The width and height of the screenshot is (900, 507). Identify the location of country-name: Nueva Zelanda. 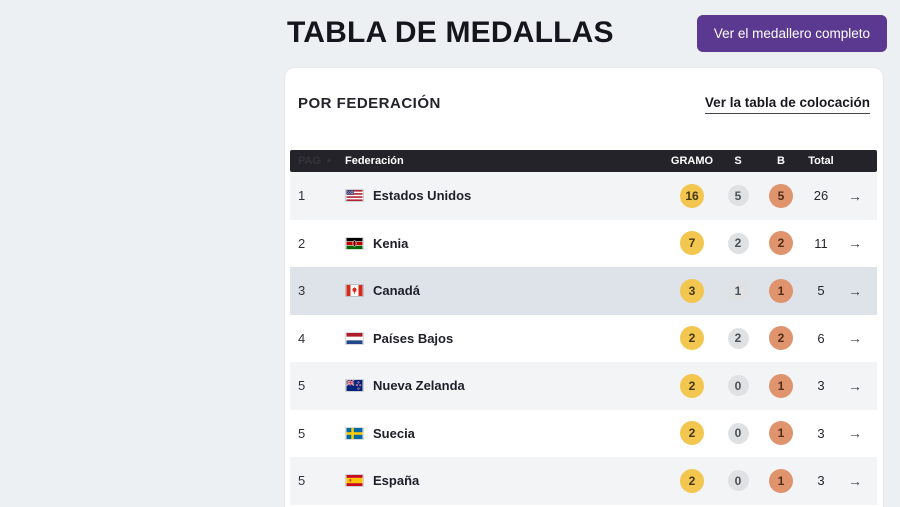
(419, 386).